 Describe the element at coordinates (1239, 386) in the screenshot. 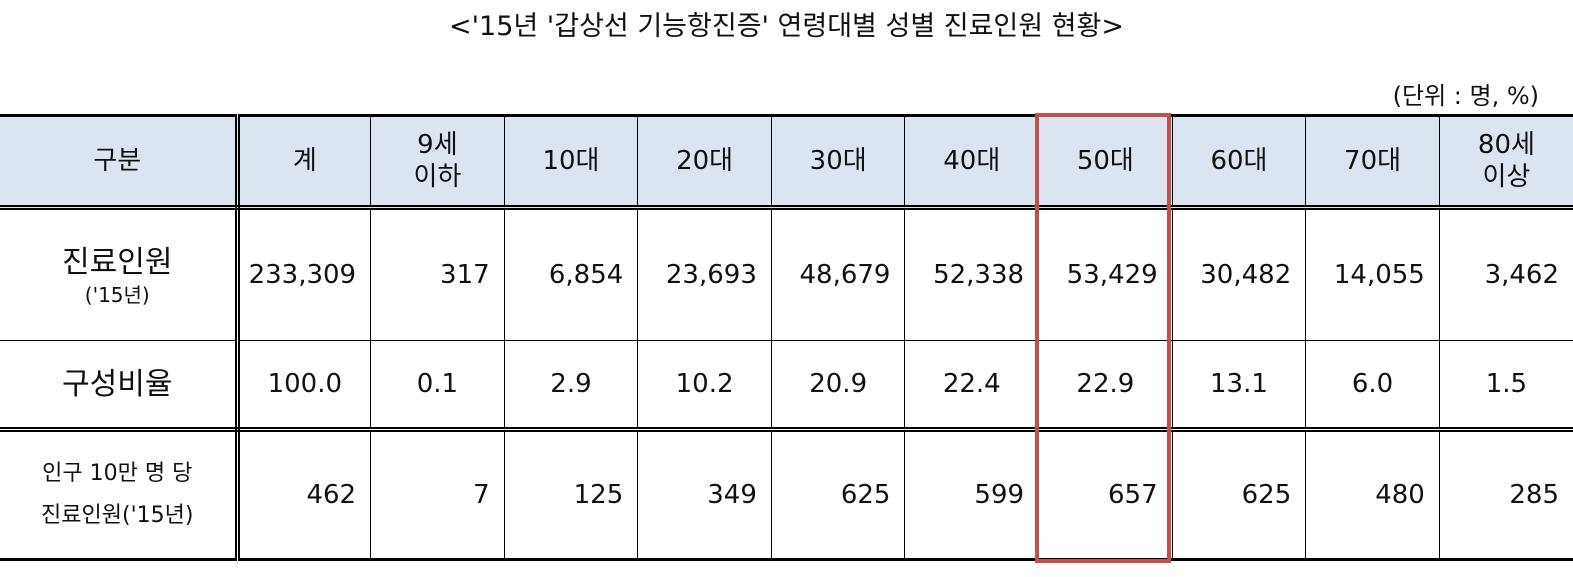

I see `value-cell: 13.1` at that location.